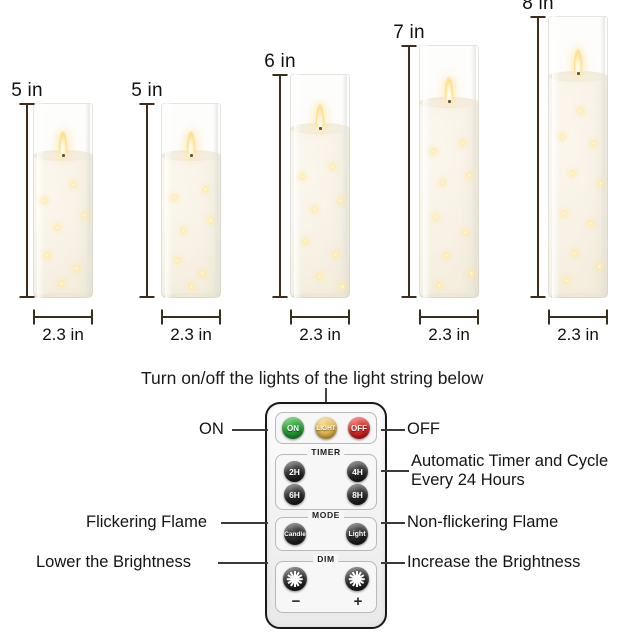  Describe the element at coordinates (326, 530) in the screenshot. I see `mode-panel: MODE Candle Light` at that location.